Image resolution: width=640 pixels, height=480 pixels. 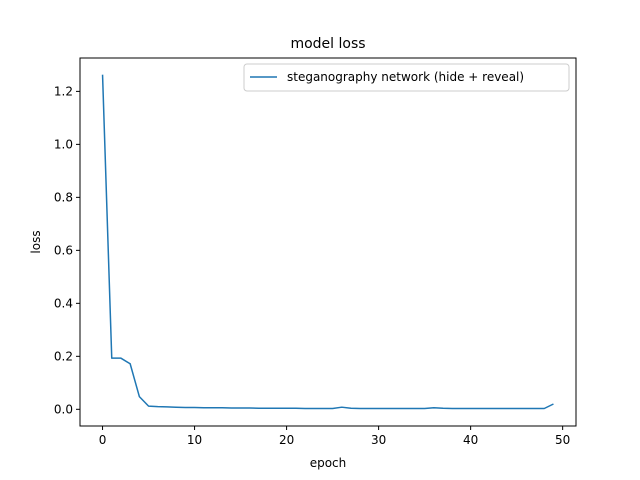 I want to click on x-tick-label: 0, so click(x=103, y=440).